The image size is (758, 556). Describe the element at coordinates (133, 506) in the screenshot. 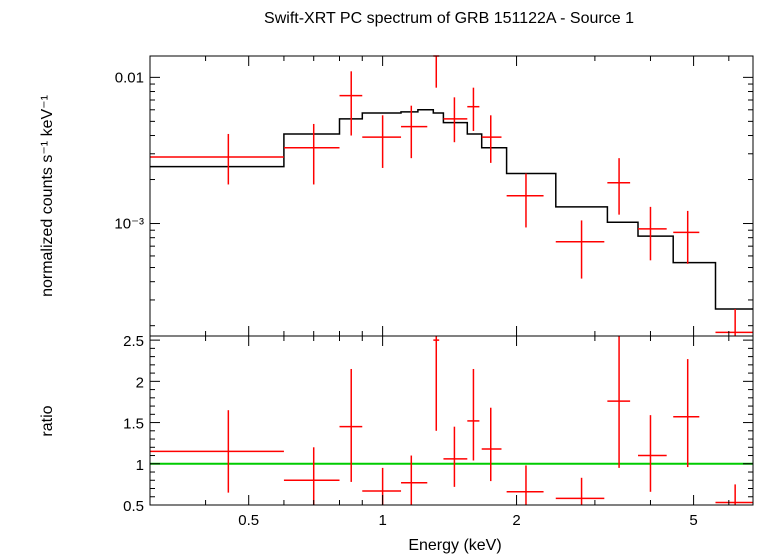

I see `ratio-ytick-label: 0.5` at that location.